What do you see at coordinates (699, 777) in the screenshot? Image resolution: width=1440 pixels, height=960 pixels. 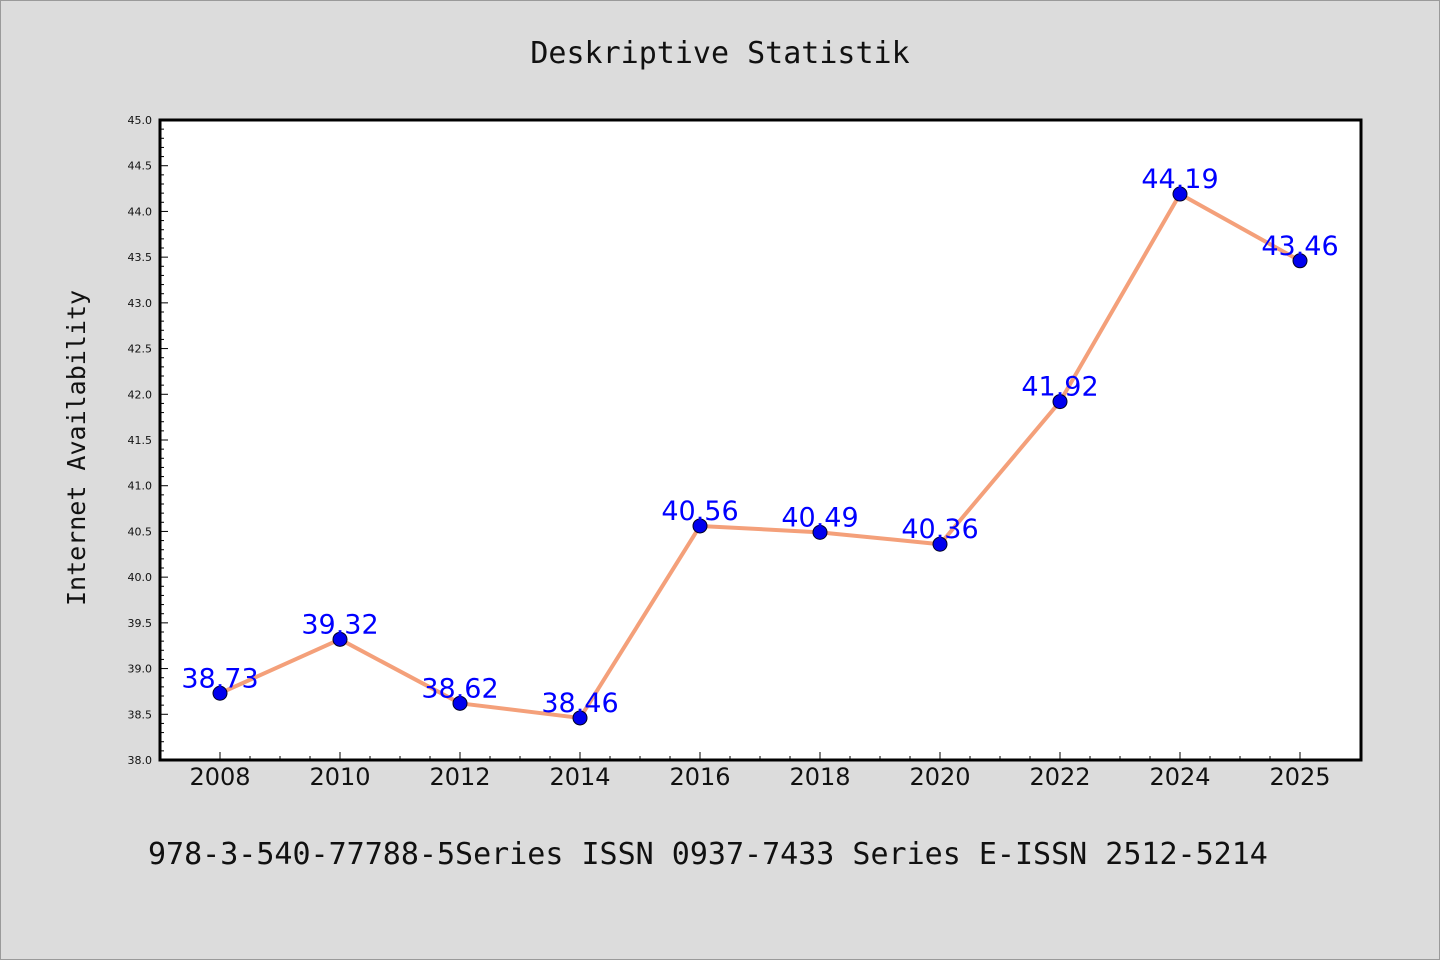 I see `x-tick-label: 2016` at bounding box center [699, 777].